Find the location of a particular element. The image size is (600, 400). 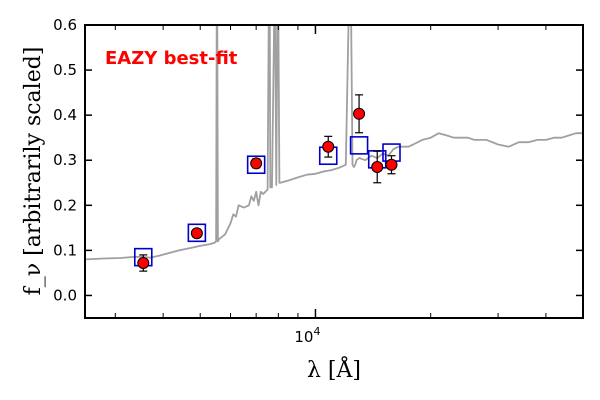

y-tick-label: 0.0 is located at coordinates (65, 295).